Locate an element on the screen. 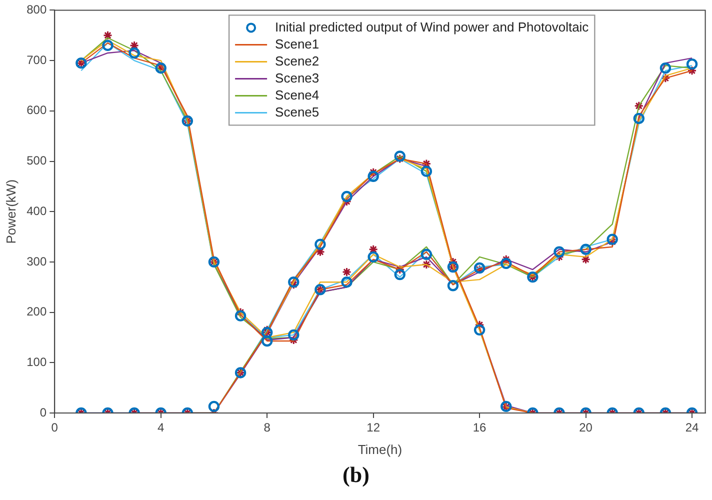  legend-label: Scene1 is located at coordinates (297, 44).